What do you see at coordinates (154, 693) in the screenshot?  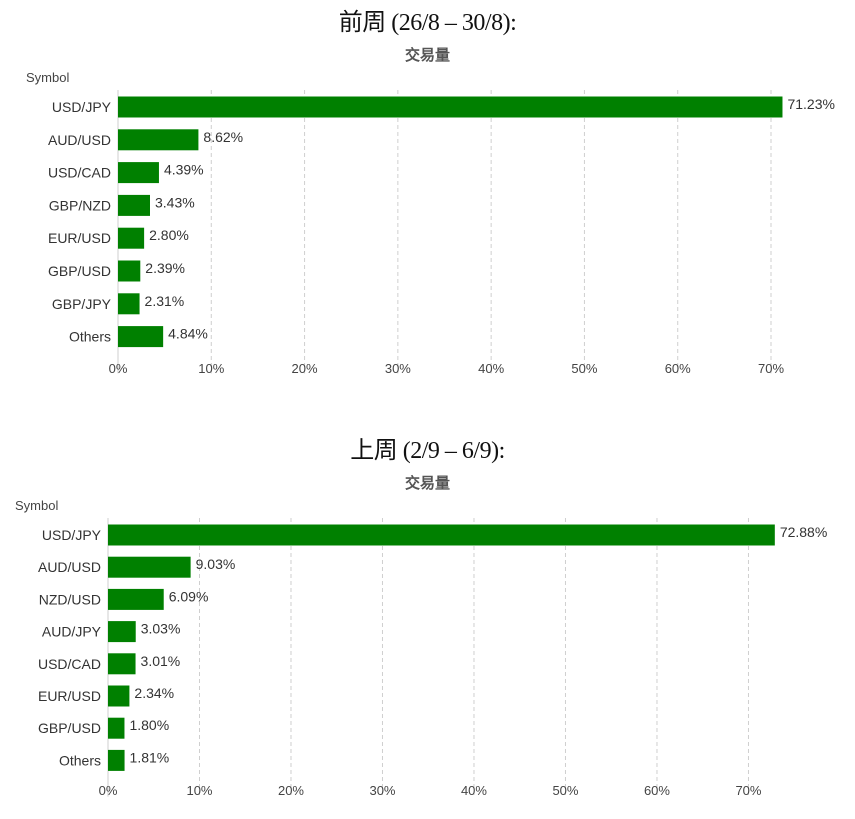 I see `data-label: 2.34%` at bounding box center [154, 693].